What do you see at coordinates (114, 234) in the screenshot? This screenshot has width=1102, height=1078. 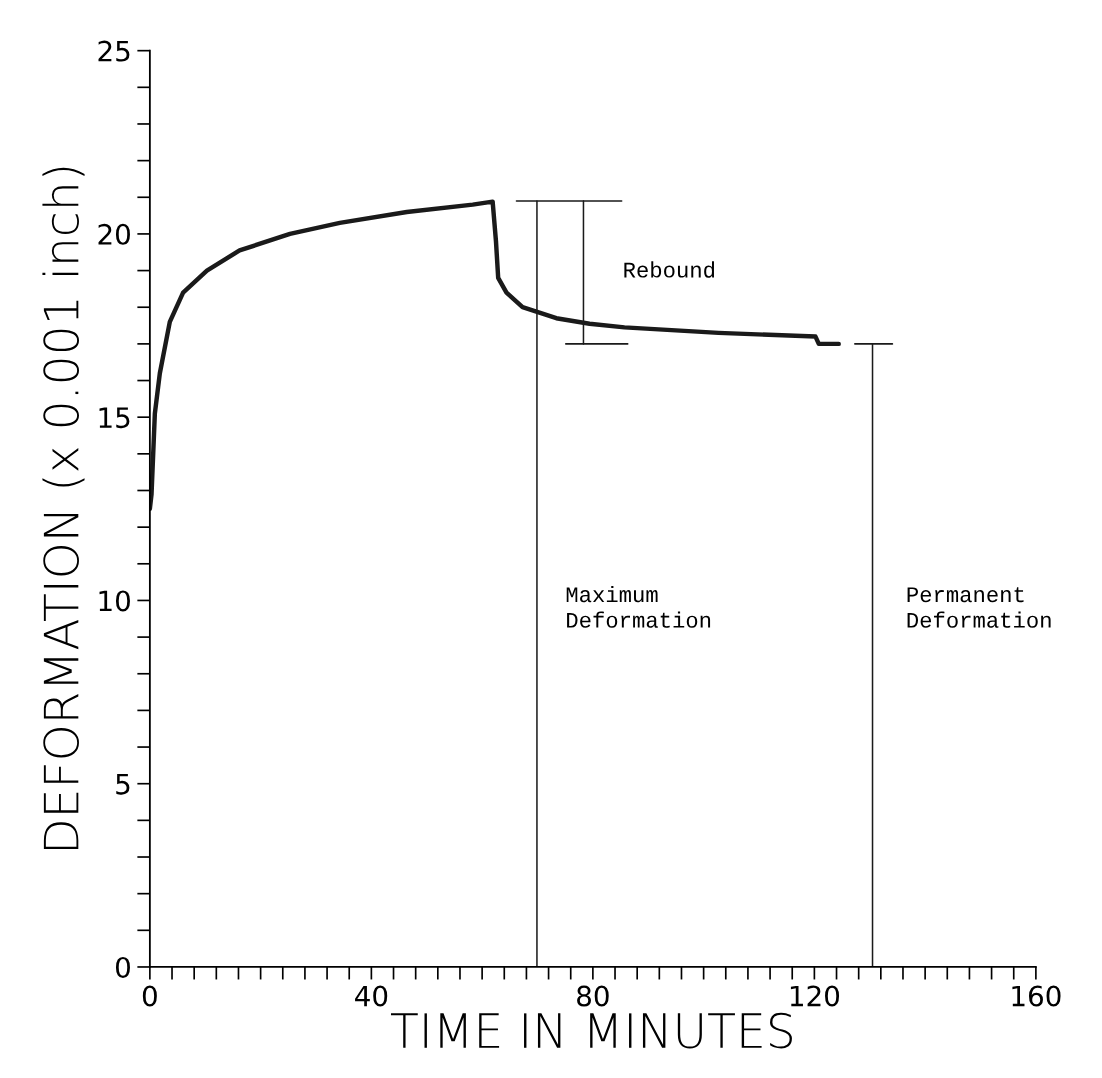 I see `y-tick-label: 20` at bounding box center [114, 234].